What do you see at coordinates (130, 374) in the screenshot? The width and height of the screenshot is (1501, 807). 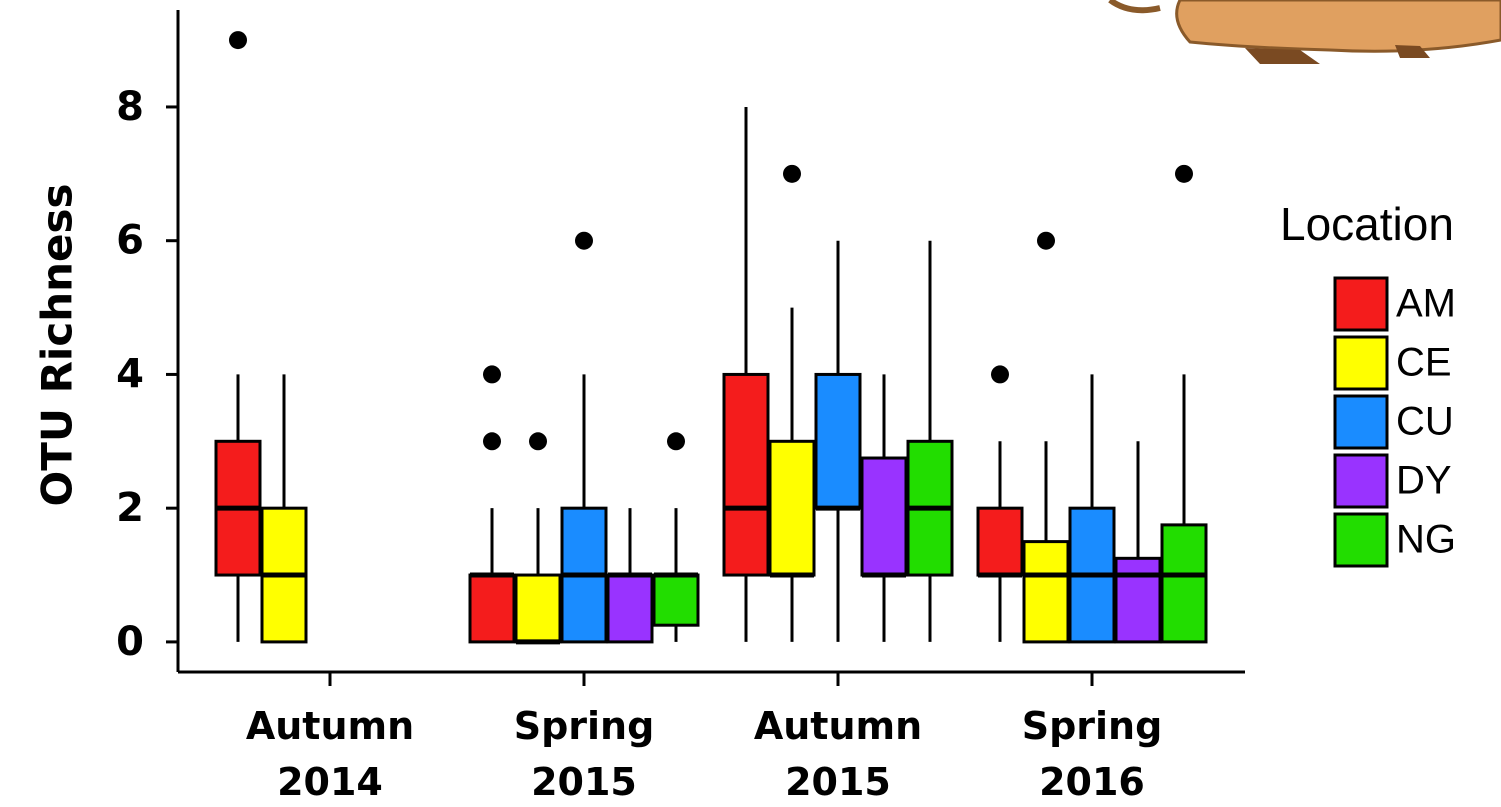 I see `y-tick-label: 4` at bounding box center [130, 374].